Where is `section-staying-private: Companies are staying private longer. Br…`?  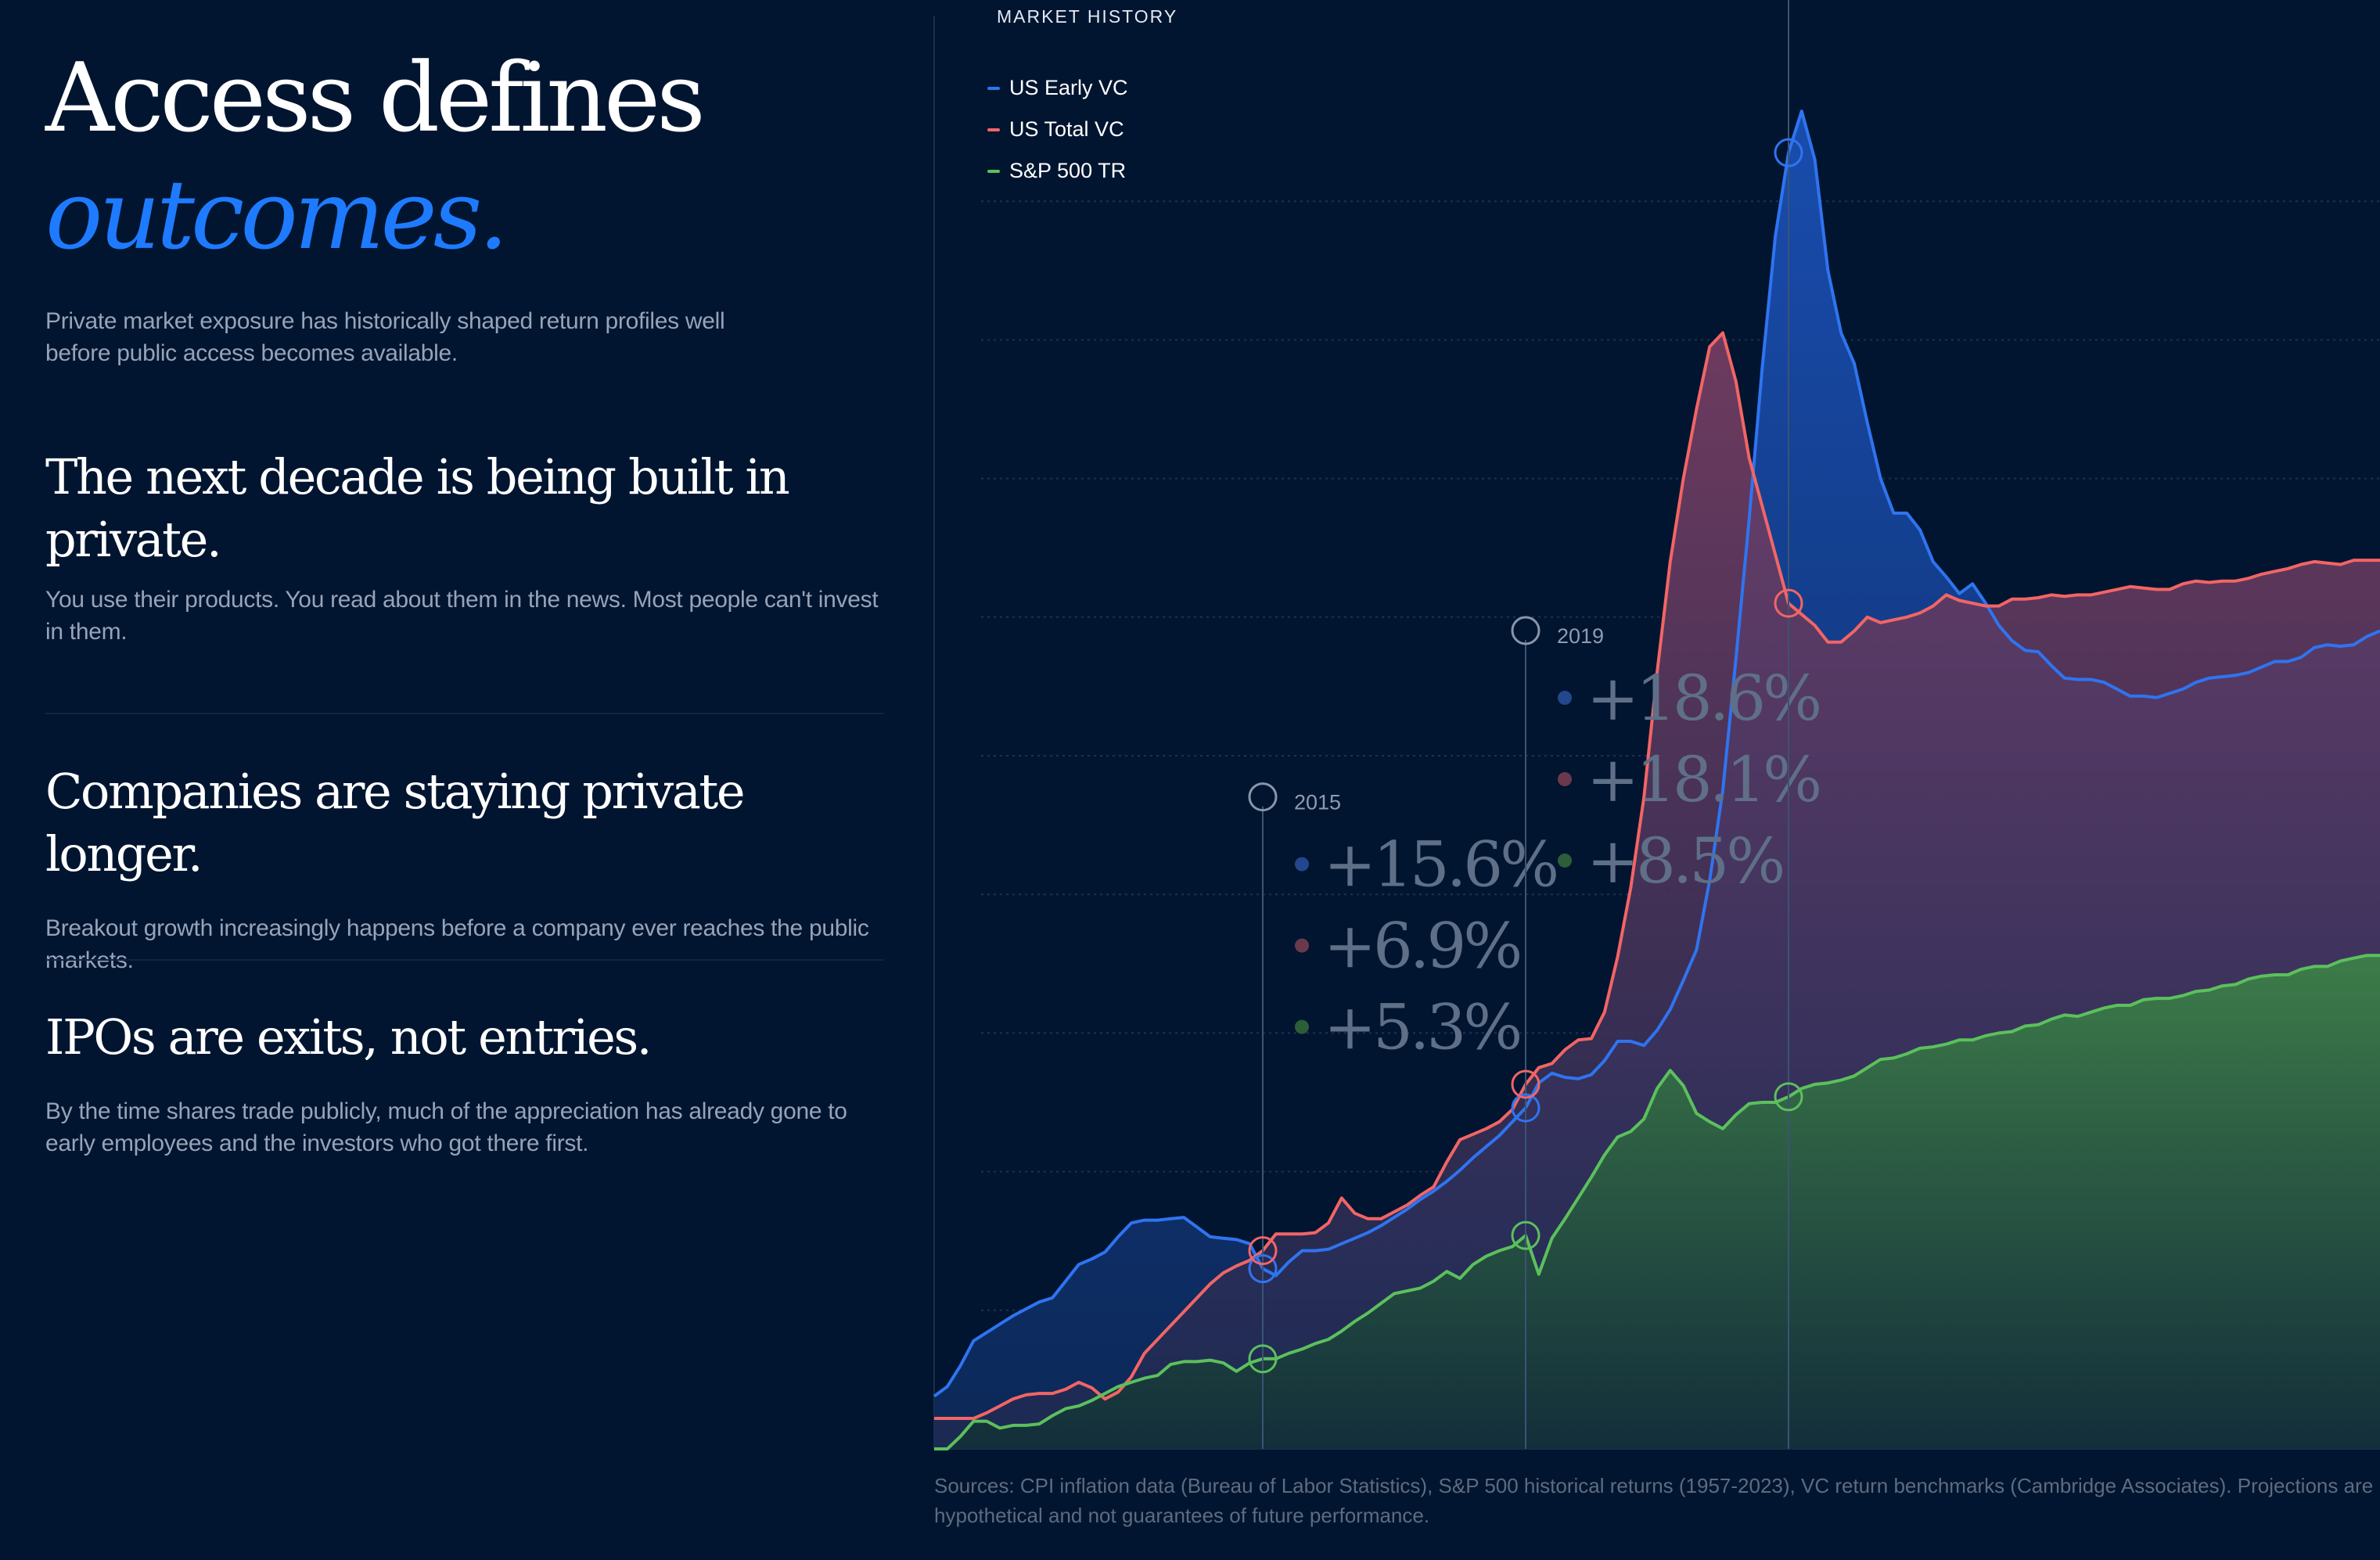
section-staying-private: Companies are staying private longer. Br… is located at coordinates (464, 868).